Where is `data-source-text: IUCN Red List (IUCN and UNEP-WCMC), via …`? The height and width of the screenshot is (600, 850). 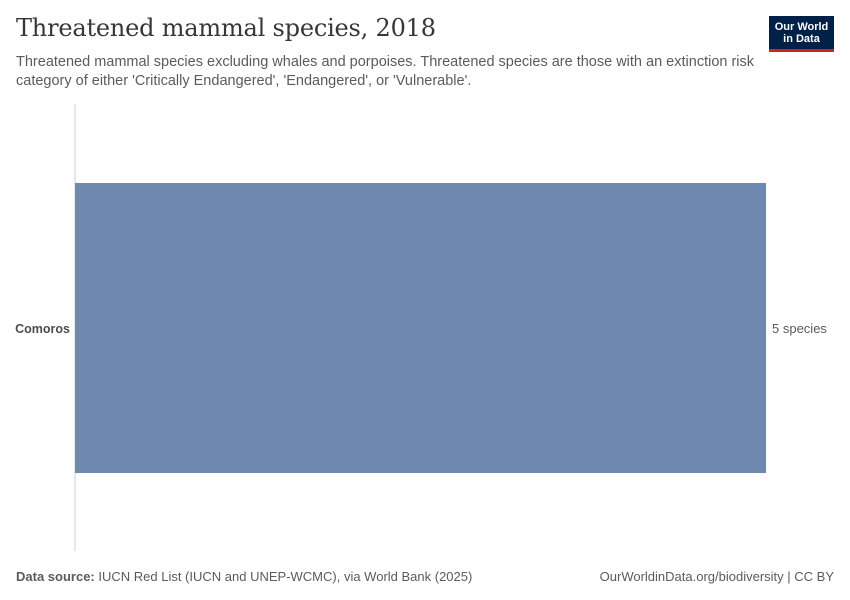
data-source-text: IUCN Red List (IUCN and UNEP-WCMC), via … is located at coordinates (283, 576).